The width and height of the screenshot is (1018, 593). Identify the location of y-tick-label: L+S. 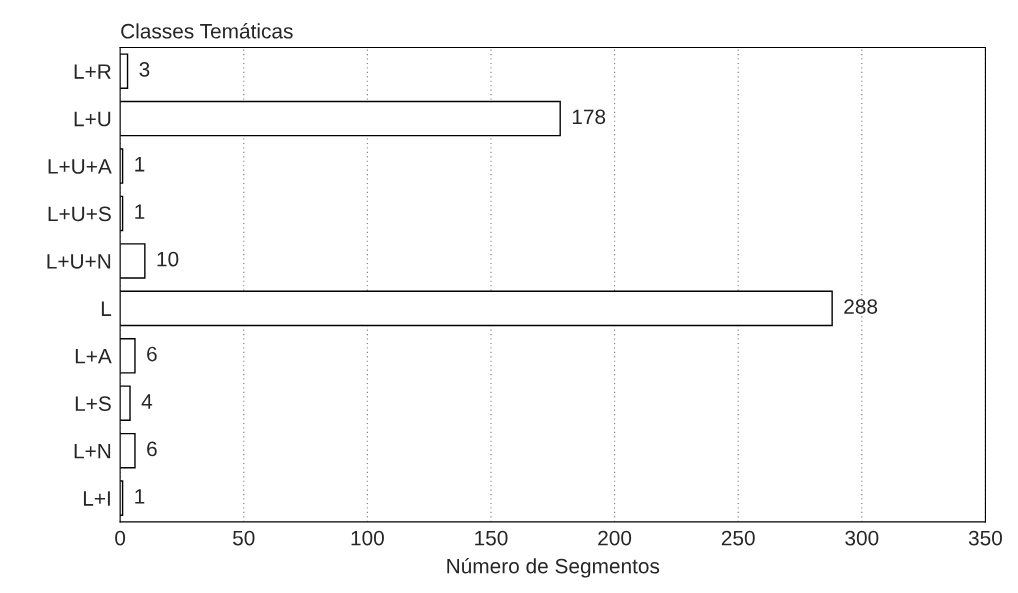
(93, 403).